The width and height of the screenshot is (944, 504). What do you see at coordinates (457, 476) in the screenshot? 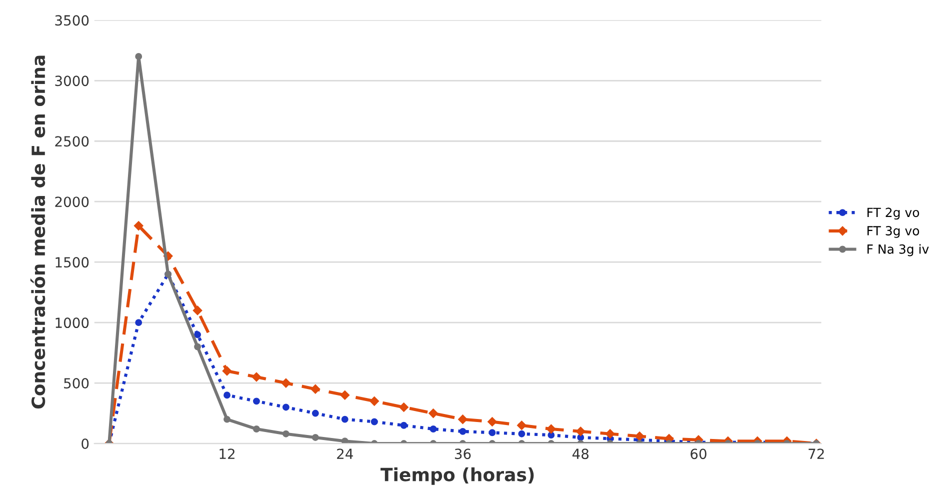
I see `x-axis-title: Tiempo (horas)` at bounding box center [457, 476].